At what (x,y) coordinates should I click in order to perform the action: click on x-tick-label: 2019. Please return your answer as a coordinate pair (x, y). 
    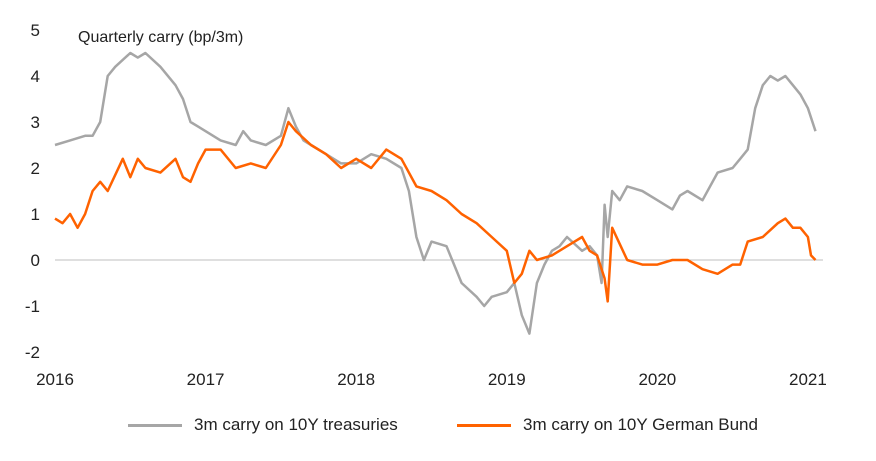
    Looking at the image, I should click on (507, 379).